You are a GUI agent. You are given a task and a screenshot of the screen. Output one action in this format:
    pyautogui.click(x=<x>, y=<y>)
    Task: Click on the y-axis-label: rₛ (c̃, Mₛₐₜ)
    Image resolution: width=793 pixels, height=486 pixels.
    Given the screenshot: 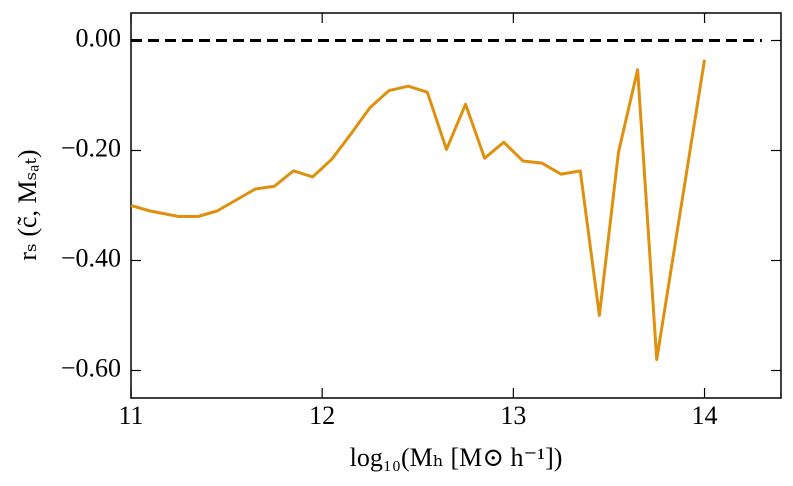 What is the action you would take?
    pyautogui.click(x=27, y=204)
    